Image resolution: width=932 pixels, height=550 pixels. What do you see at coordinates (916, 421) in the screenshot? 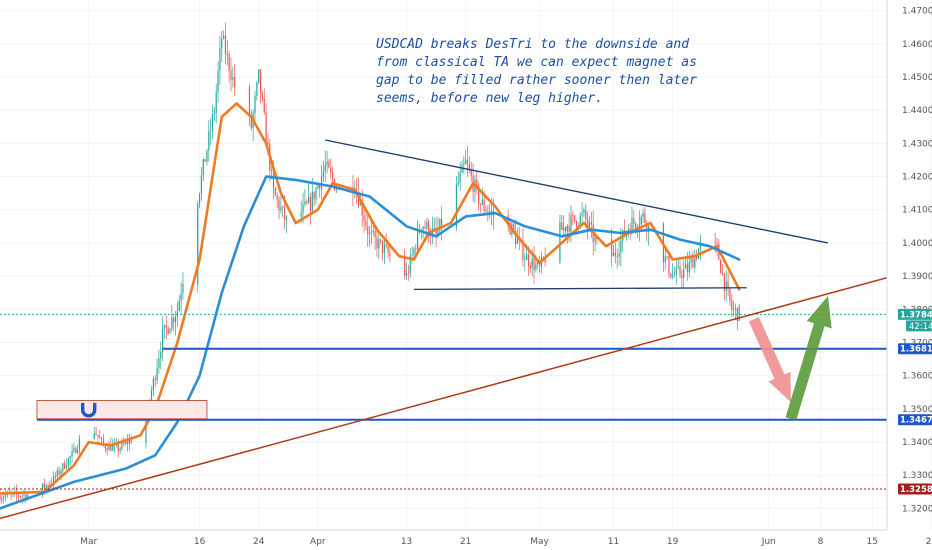
I see `level-tag-label: 1.34673` at bounding box center [916, 421].